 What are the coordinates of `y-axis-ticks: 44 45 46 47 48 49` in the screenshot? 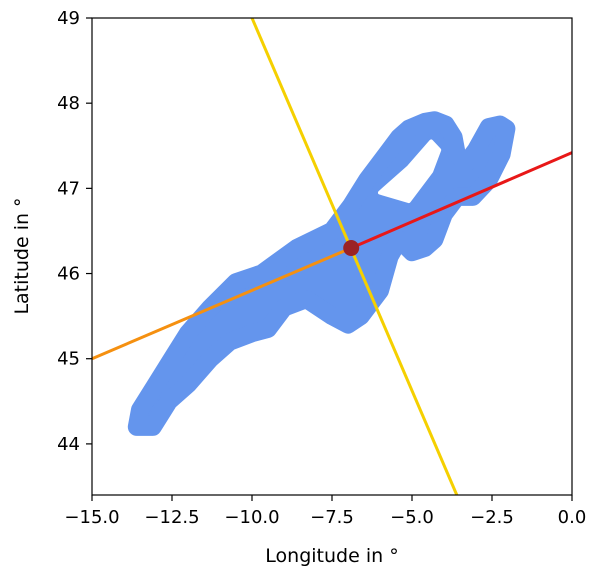 It's located at (74, 231).